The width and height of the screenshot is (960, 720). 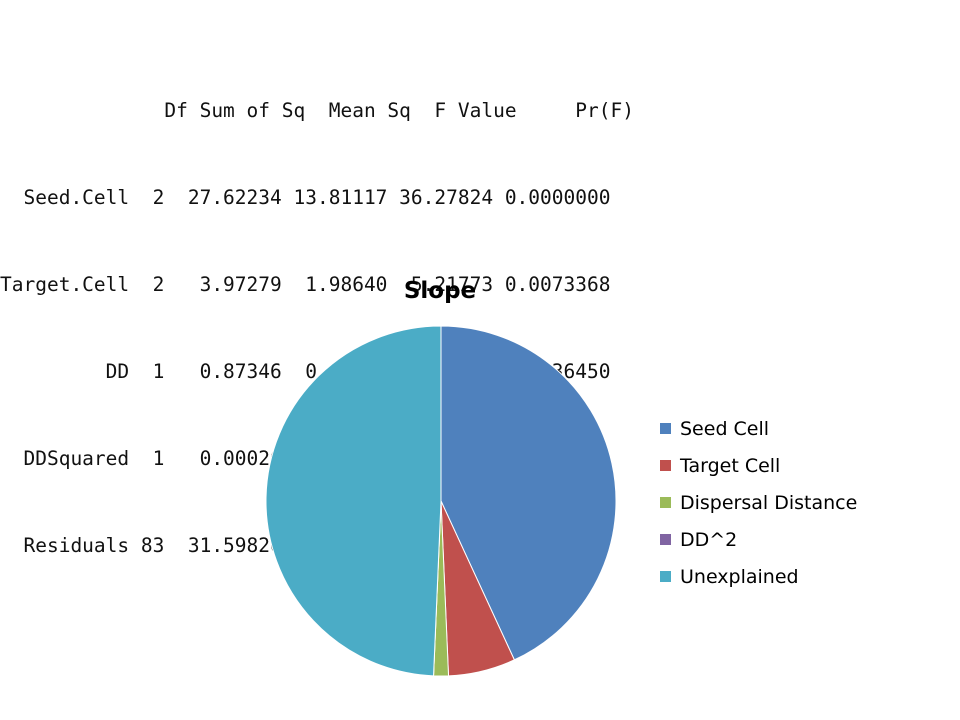 What do you see at coordinates (730, 465) in the screenshot?
I see `legend-label-target-cell: Target Cell` at bounding box center [730, 465].